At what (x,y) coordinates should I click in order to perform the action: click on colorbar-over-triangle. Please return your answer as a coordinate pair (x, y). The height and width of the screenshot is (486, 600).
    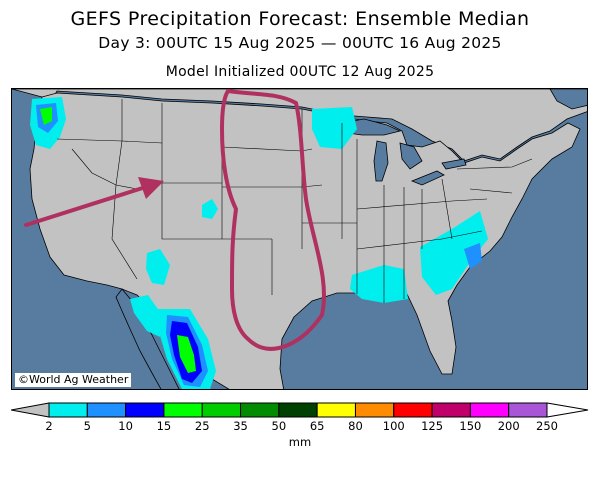
    Looking at the image, I should click on (567, 410).